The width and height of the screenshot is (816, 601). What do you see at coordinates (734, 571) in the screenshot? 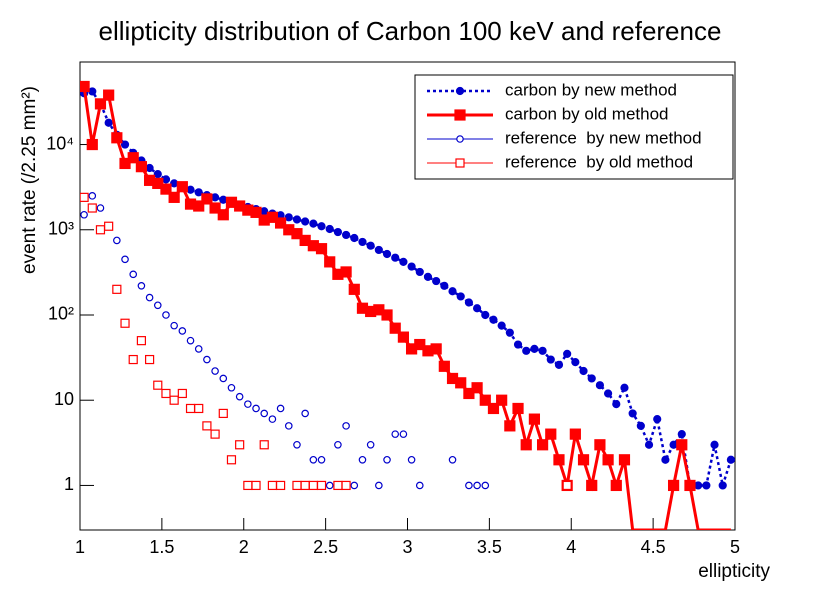
I see `x-axis-label: ellipticity` at bounding box center [734, 571].